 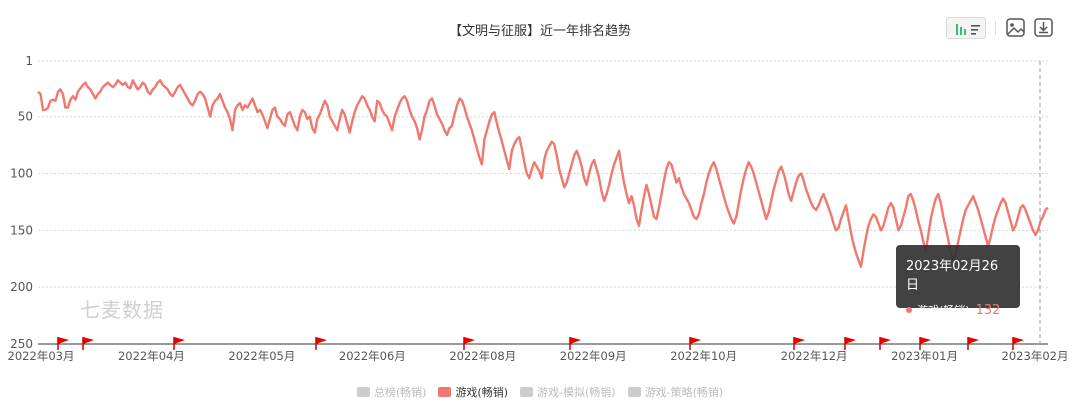 I want to click on legend-item: 游戏(畅销), so click(x=473, y=392).